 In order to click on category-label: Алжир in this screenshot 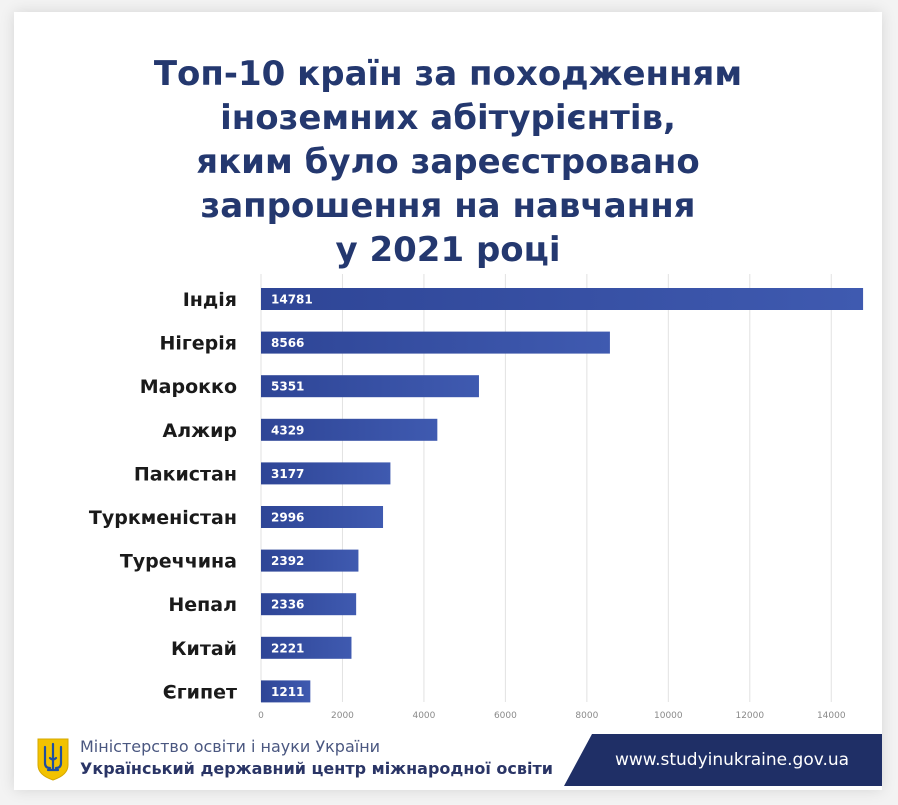, I will do `click(200, 431)`.